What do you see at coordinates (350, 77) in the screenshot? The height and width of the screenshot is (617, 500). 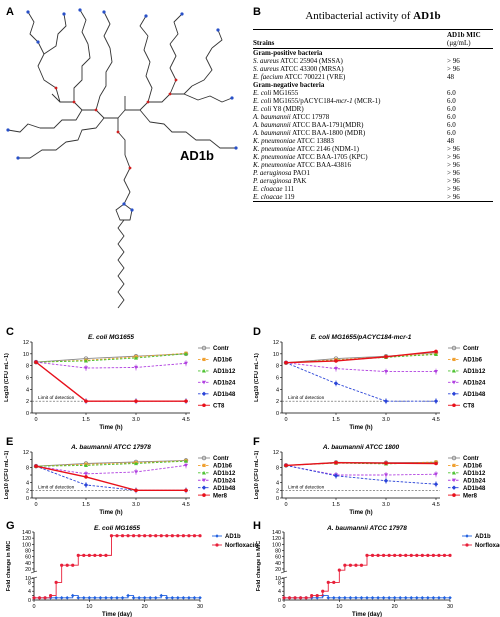 I see `strain-cell: E. faecium ATCC 700221 (VRE)` at bounding box center [350, 77].